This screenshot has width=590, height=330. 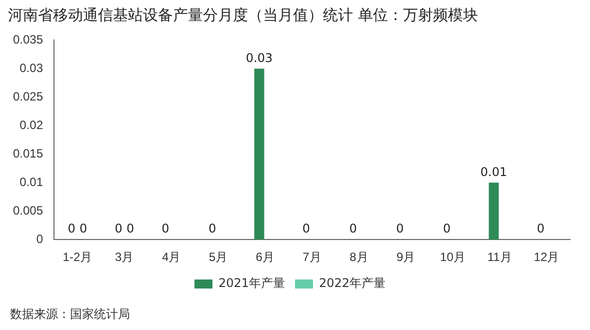 I want to click on y-tick-label: 0.02, so click(x=32, y=125).